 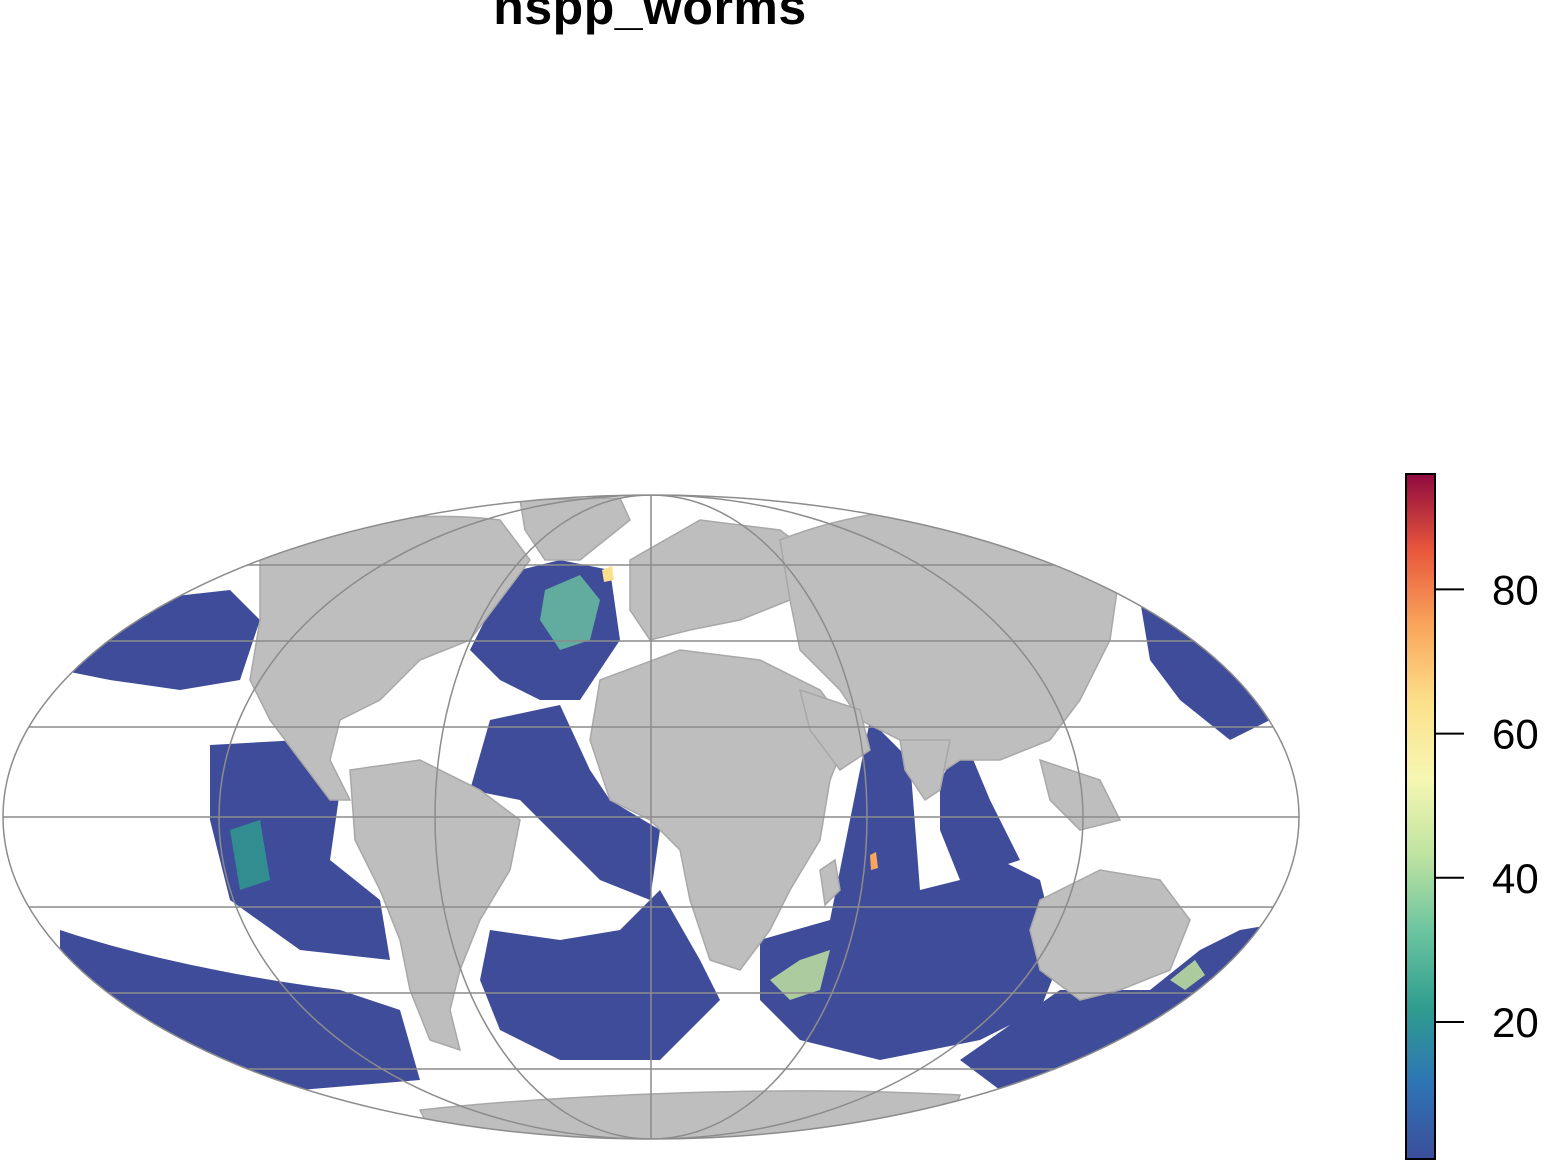 What do you see at coordinates (1515, 589) in the screenshot?
I see `legend-tick-label: 80` at bounding box center [1515, 589].